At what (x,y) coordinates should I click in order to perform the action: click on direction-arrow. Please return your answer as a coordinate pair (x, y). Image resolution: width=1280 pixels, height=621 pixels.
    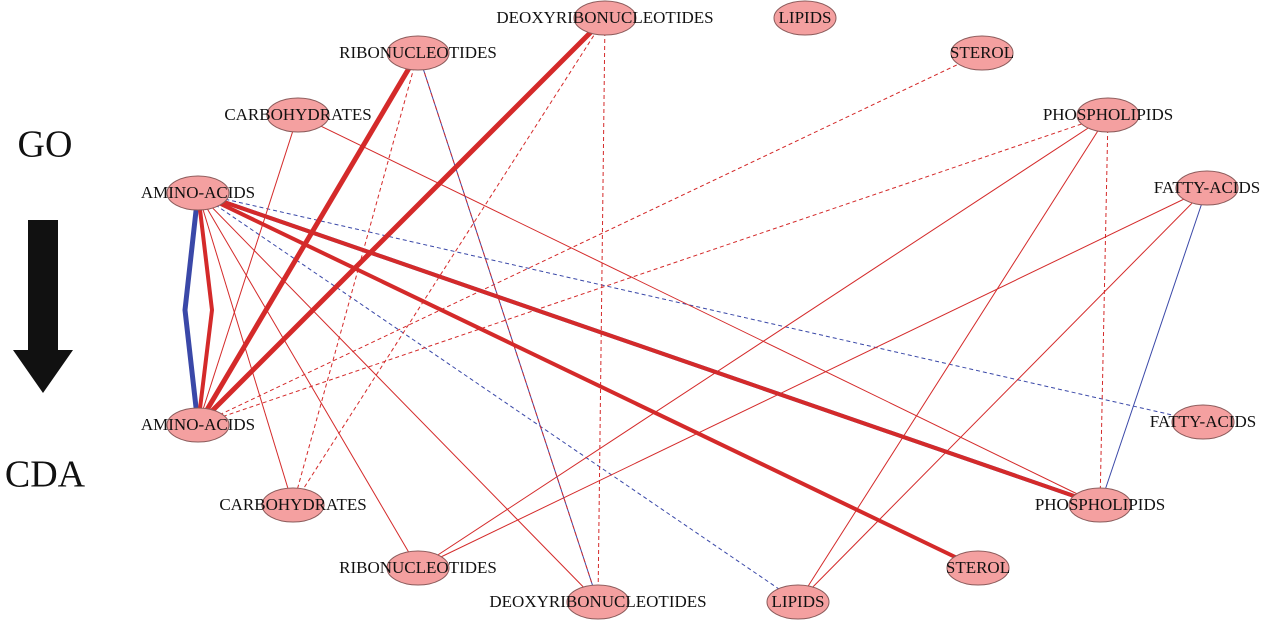
    Looking at the image, I should click on (43, 306).